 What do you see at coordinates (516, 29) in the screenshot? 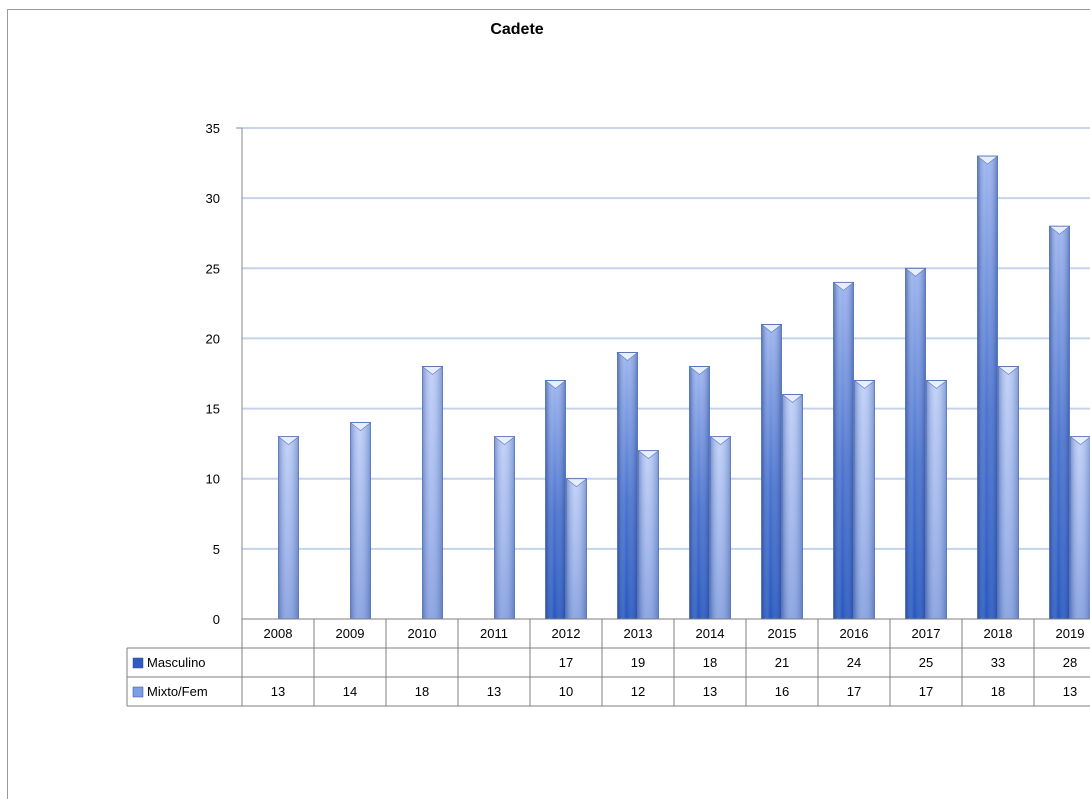
I see `chart-title: Cadete` at bounding box center [516, 29].